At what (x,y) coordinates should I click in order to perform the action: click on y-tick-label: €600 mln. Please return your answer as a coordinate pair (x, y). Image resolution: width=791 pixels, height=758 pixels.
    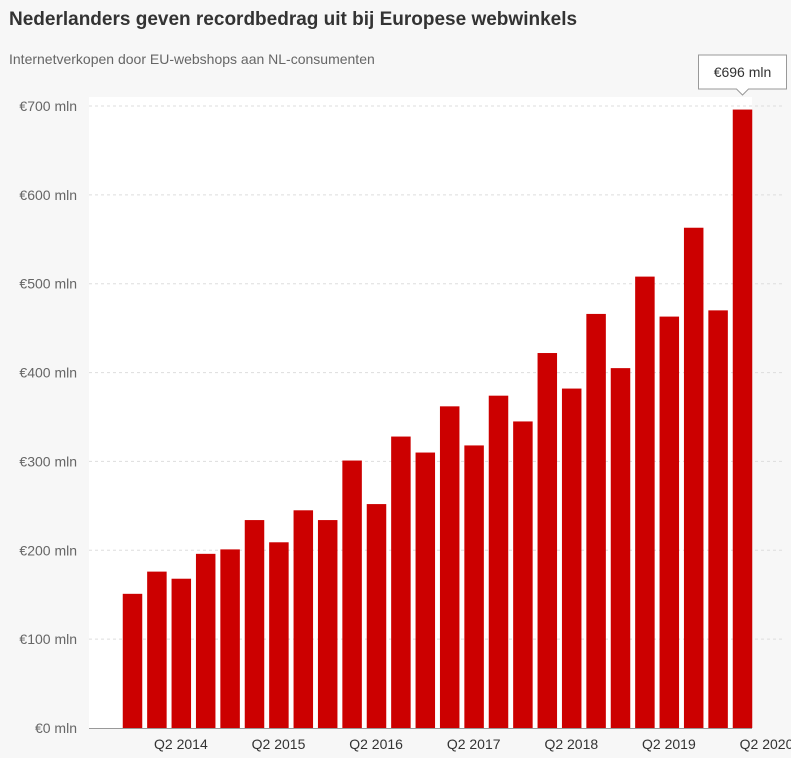
    Looking at the image, I should click on (48, 195).